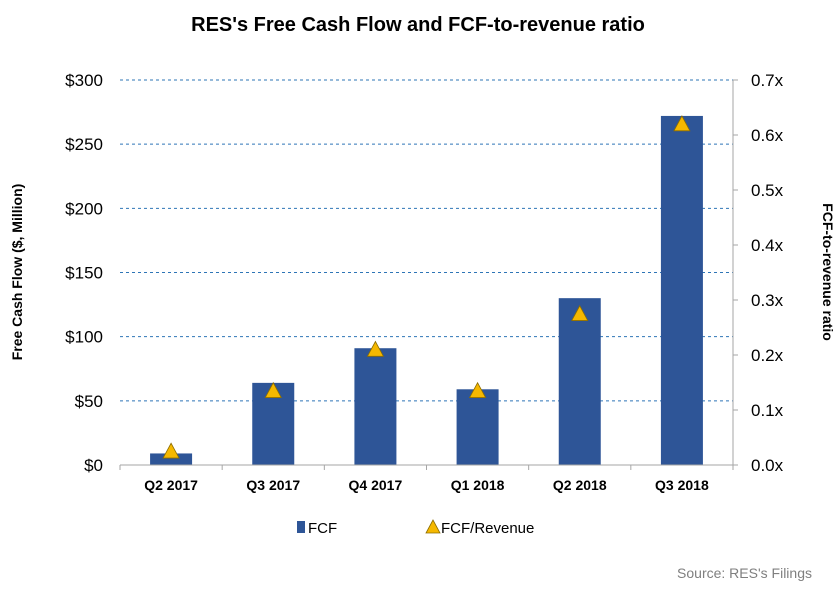  I want to click on left-axis-ticks: $0 $50 $100 $150 $200 $250 $300, so click(84, 273).